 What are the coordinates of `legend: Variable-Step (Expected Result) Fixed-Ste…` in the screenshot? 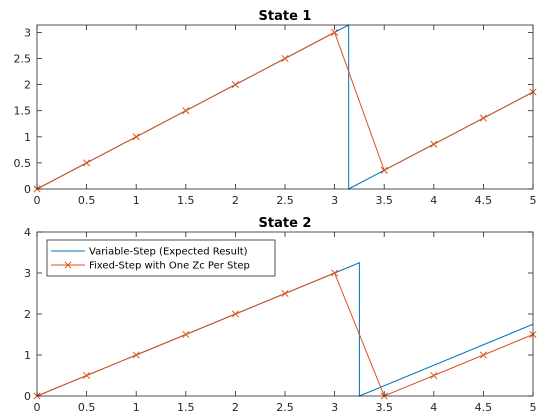 It's located at (161, 258).